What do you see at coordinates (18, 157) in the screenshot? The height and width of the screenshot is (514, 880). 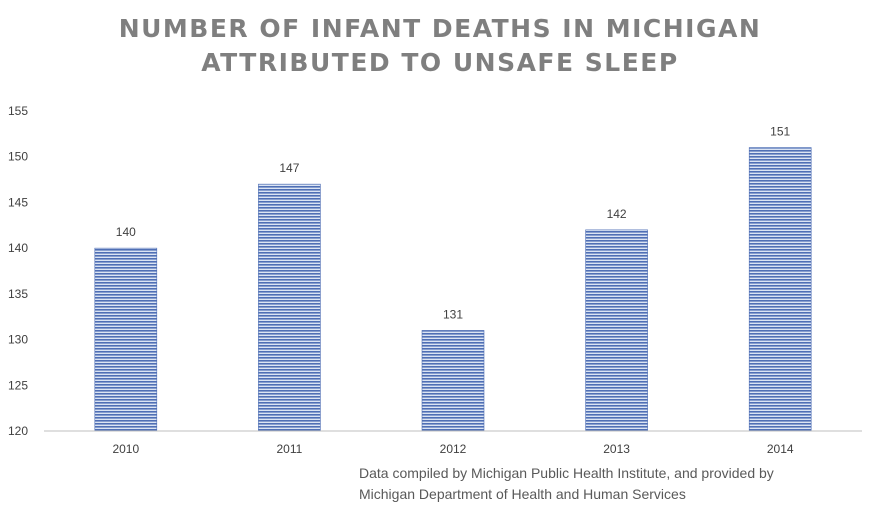 I see `y-tick-label: 150` at bounding box center [18, 157].